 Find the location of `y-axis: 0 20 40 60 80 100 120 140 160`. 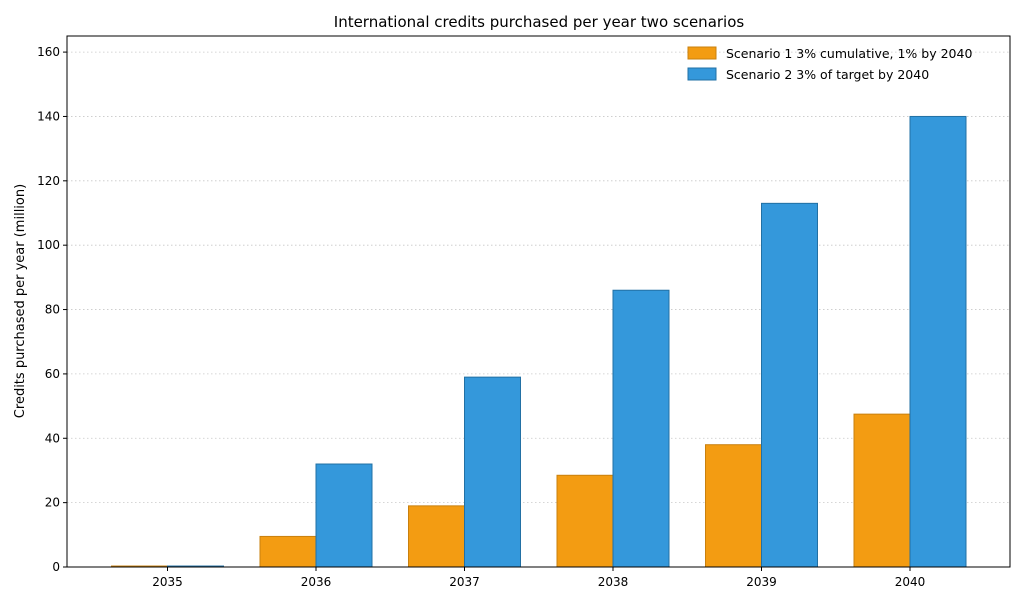

y-axis: 0 20 40 60 80 100 120 140 160 is located at coordinates (52, 309).